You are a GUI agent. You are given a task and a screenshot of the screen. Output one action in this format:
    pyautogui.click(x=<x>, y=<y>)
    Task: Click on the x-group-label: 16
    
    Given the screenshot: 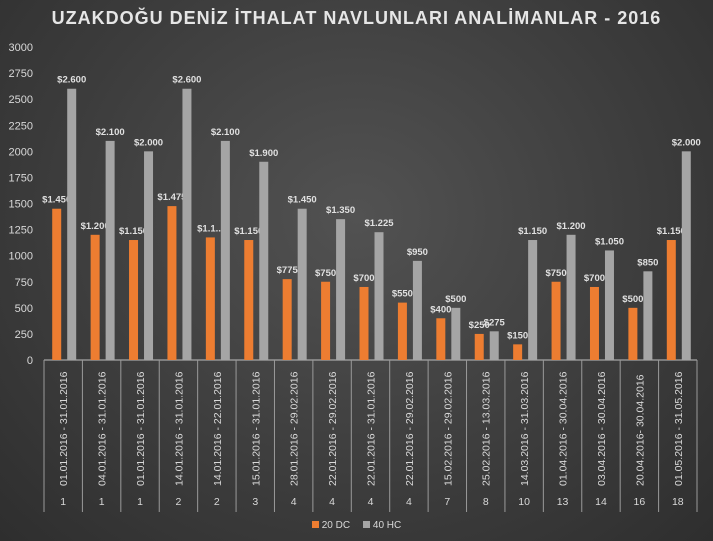 What is the action you would take?
    pyautogui.click(x=640, y=502)
    